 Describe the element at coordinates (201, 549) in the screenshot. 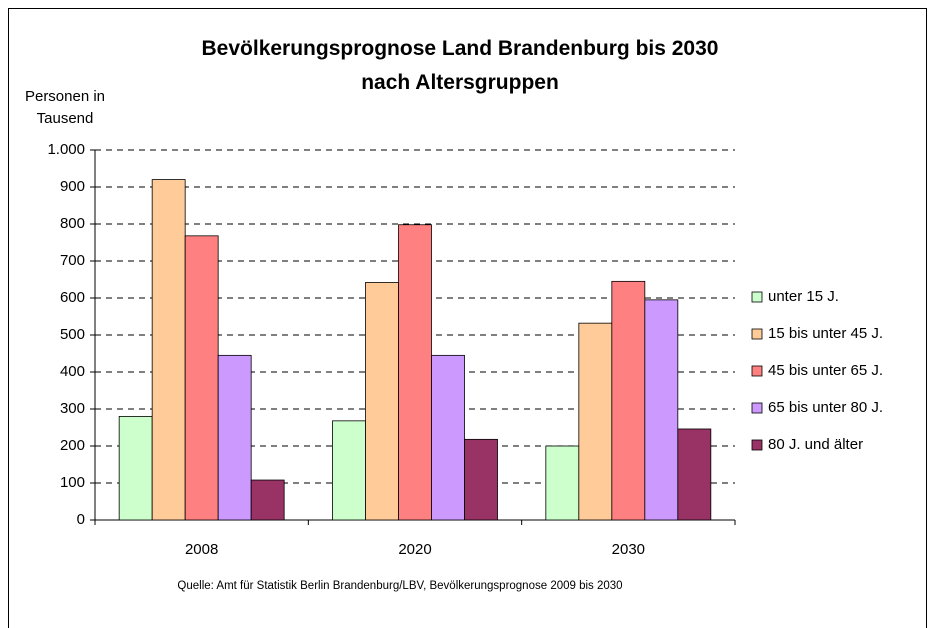

I see `x-tick-label: 2008` at that location.